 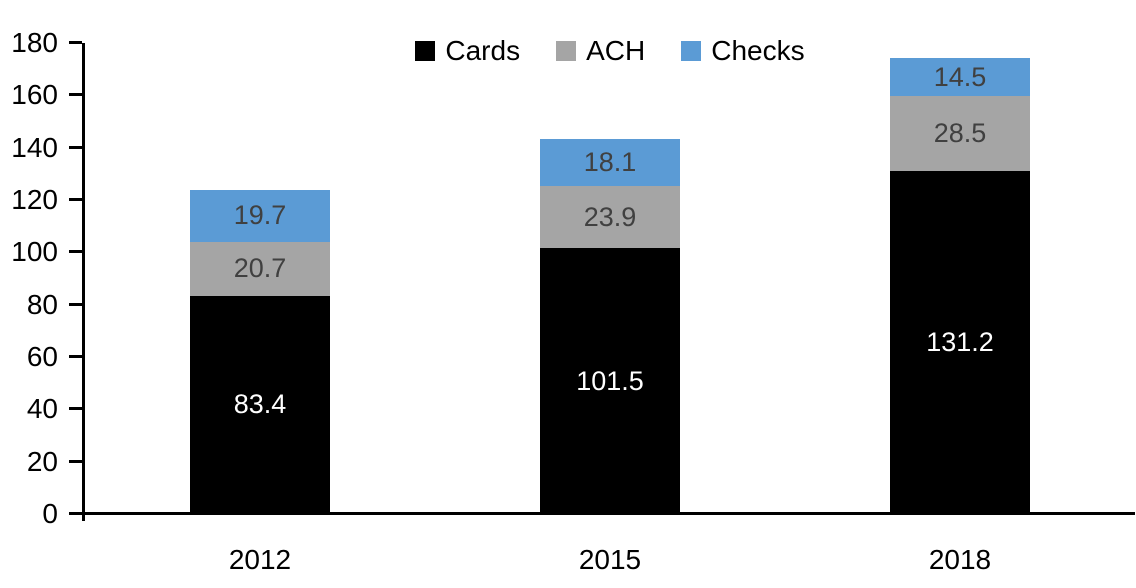 I want to click on bar-2015-cards-segment: 101.5, so click(x=610, y=381).